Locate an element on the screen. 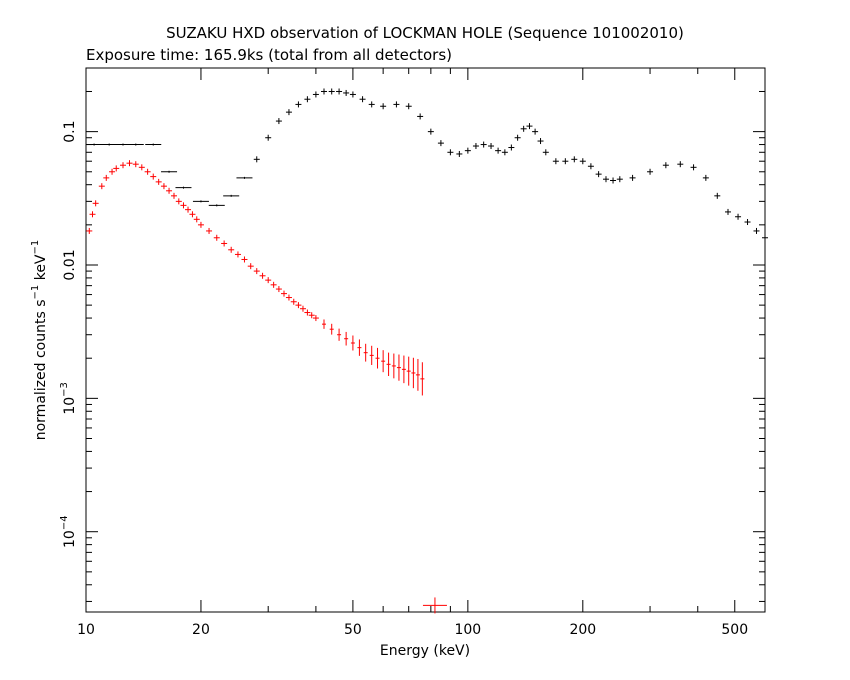 The image size is (850, 680). x-tick-label: 100 is located at coordinates (467, 630).